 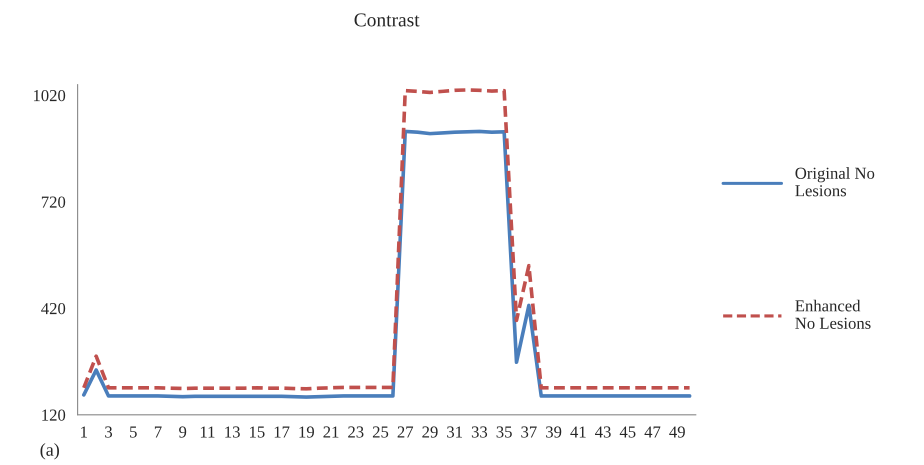 I want to click on x-tick-label: 35, so click(x=504, y=432).